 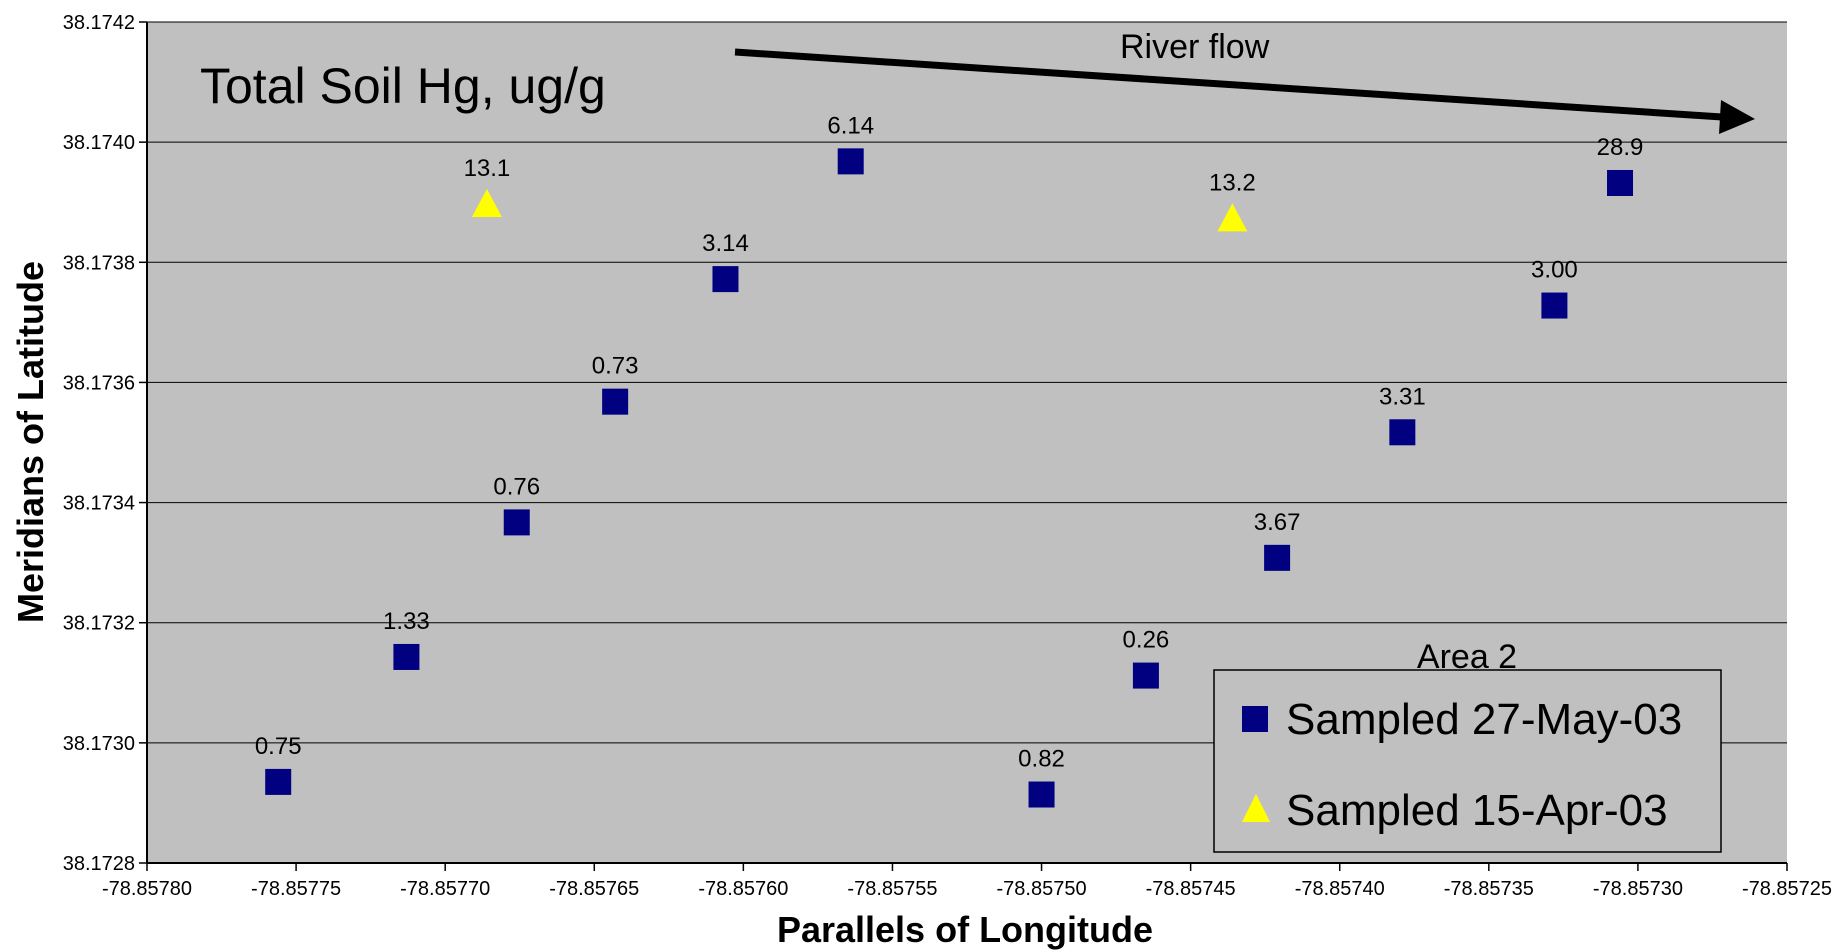 What do you see at coordinates (1737, 117) in the screenshot?
I see `arrowhead-icon` at bounding box center [1737, 117].